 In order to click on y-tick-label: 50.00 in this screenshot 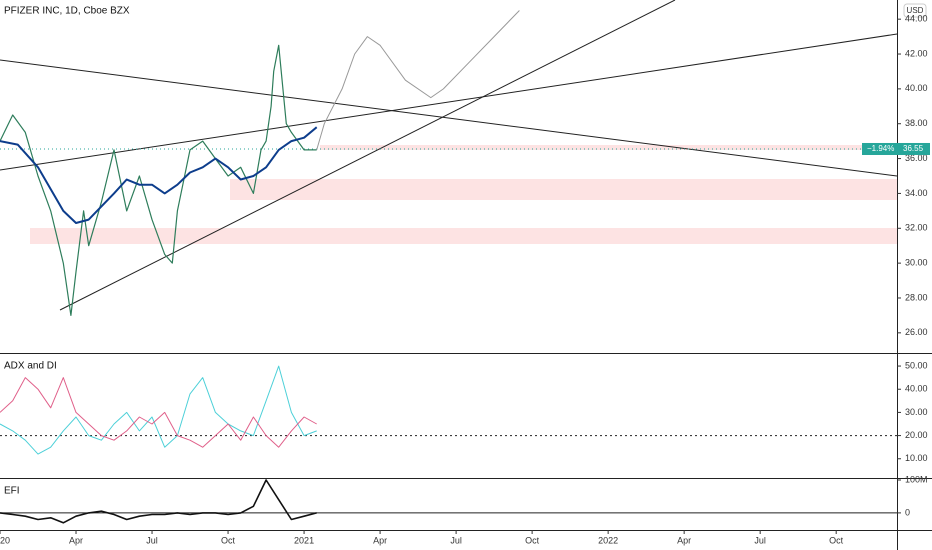, I will do `click(916, 365)`.